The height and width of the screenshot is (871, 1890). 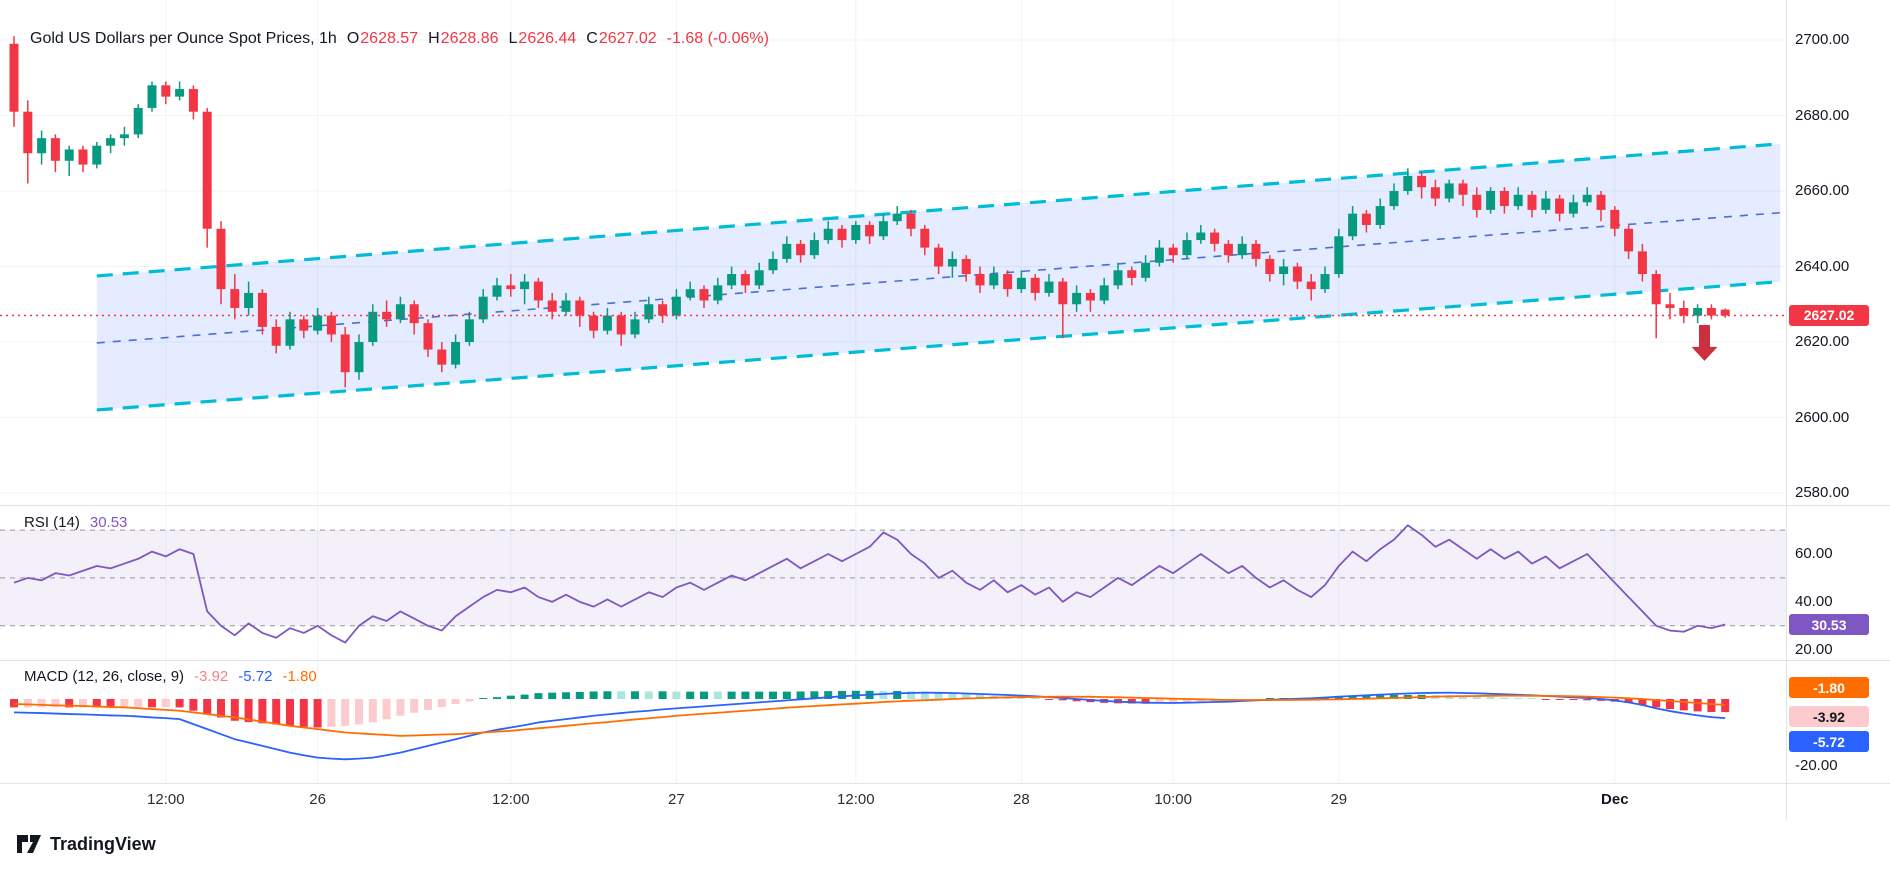 I want to click on time-label: 26, so click(x=317, y=799).